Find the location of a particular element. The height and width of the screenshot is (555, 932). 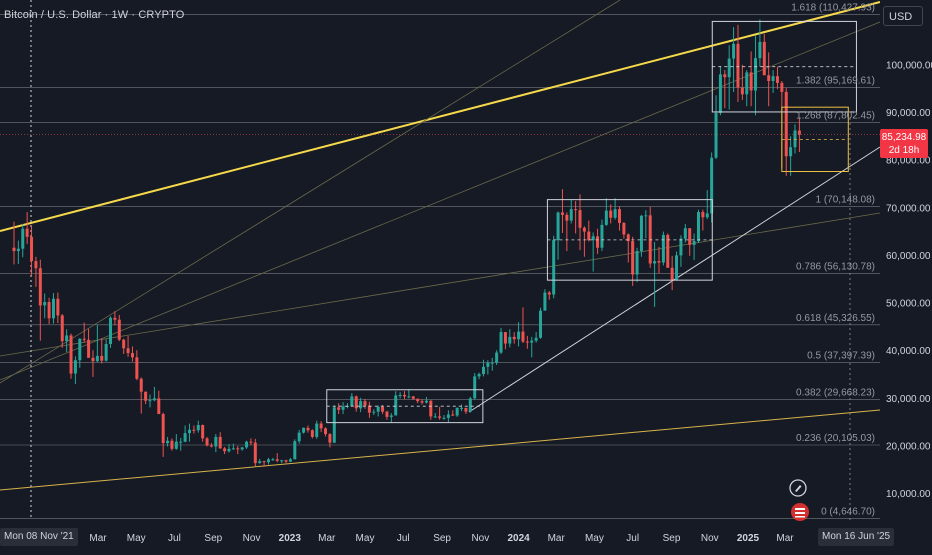

crosshair-date-right: Mon 16 Jun '25 is located at coordinates (856, 537).